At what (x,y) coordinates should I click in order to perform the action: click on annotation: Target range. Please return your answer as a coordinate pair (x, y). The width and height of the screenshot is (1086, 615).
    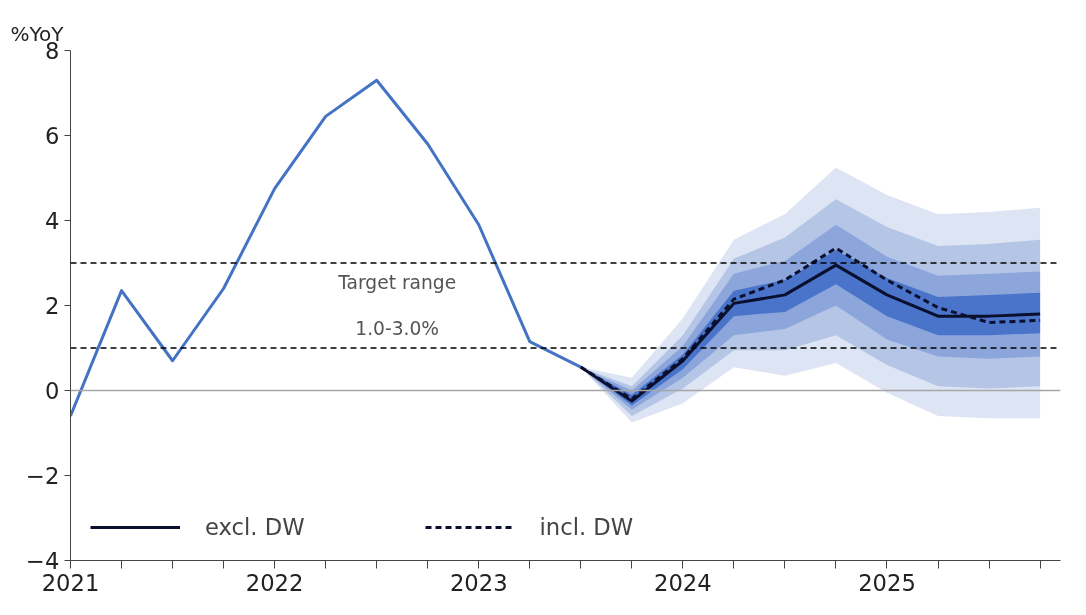
    Looking at the image, I should click on (397, 283).